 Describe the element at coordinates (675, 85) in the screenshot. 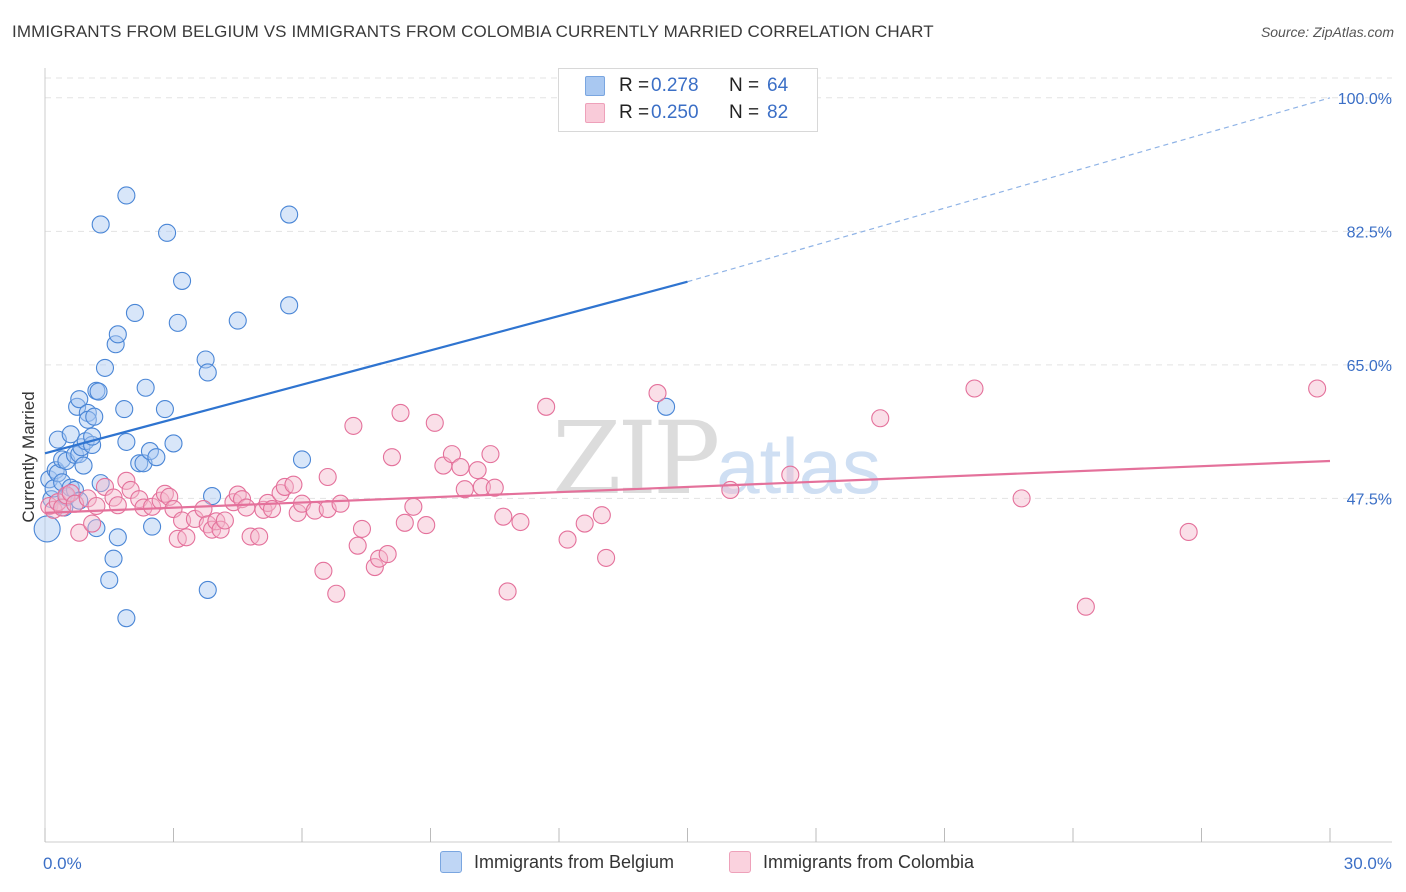

I see `stats-r-value: 0.278` at that location.